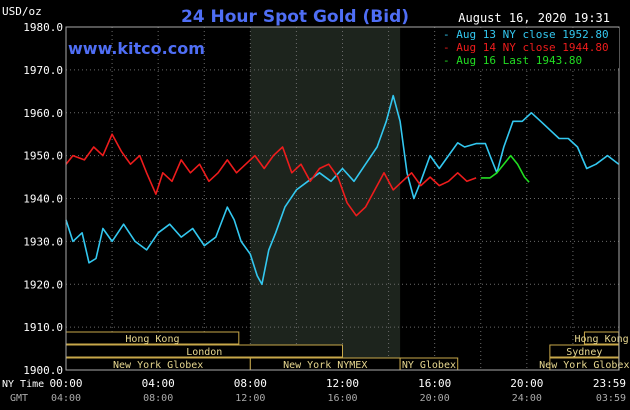  What do you see at coordinates (43, 113) in the screenshot?
I see `y-tick-label: 1960.0` at bounding box center [43, 113].